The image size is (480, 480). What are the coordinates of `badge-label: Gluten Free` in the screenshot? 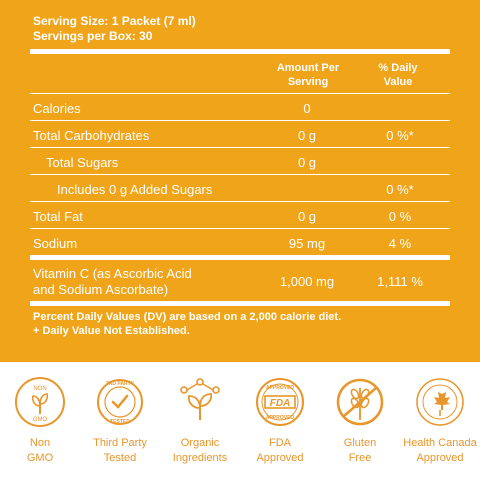 It's located at (360, 450).